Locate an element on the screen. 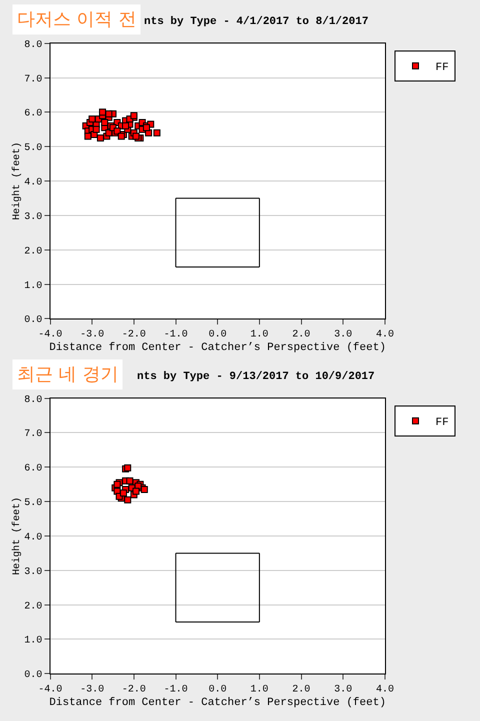  chart-subtitle: nts by Type - 9/13/2017 to 10/9/2017 is located at coordinates (256, 377).